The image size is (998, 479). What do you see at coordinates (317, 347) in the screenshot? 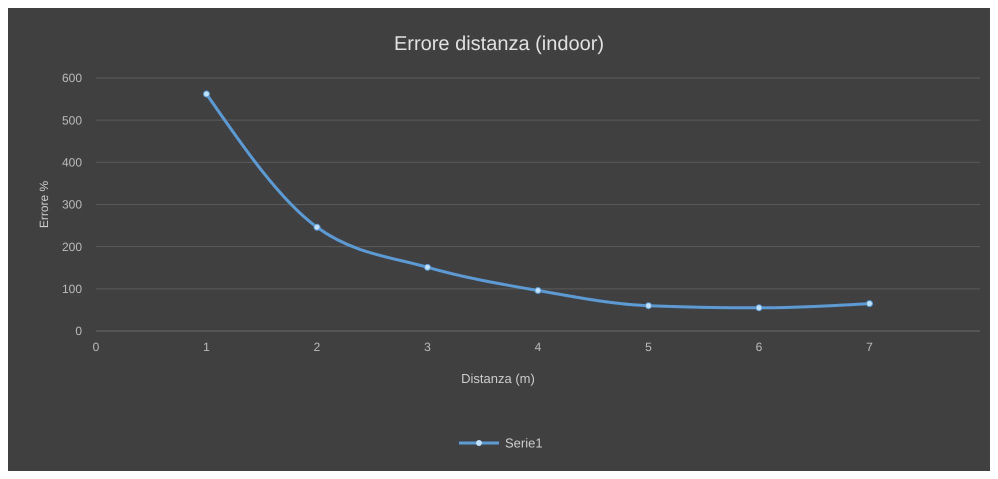
I see `x-tick-label: 2` at bounding box center [317, 347].